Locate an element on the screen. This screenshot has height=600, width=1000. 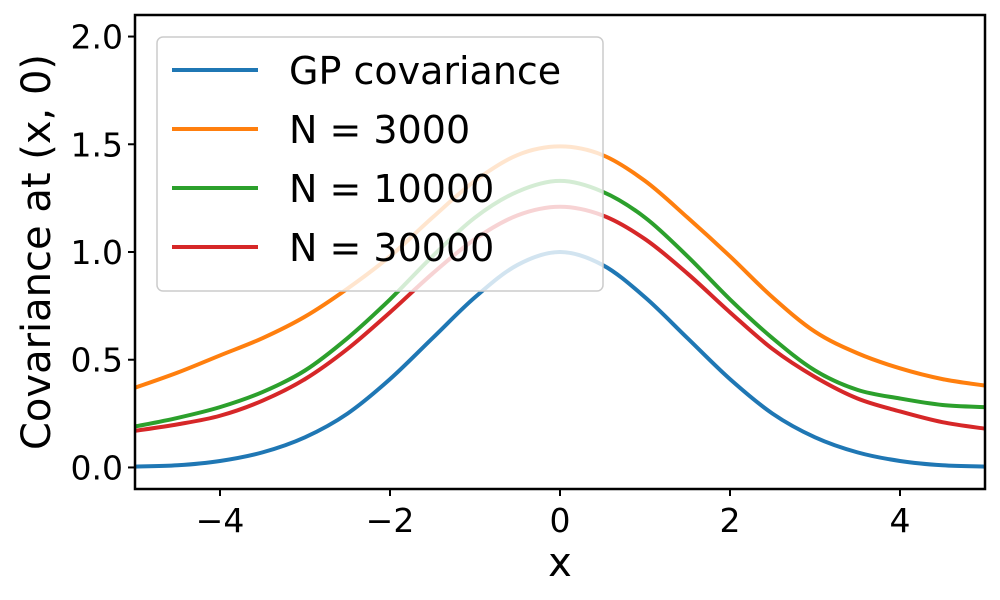
y-tick-label: 0.5 is located at coordinates (97, 360).